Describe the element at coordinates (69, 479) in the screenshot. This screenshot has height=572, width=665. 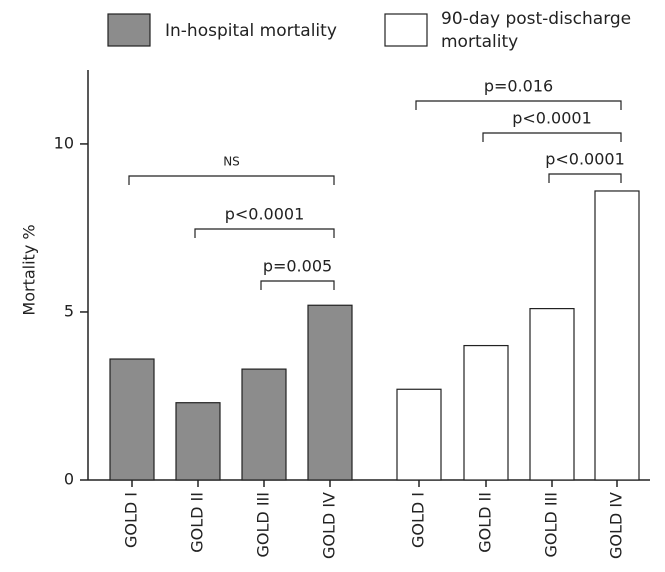
I see `y-tick-label: 0` at that location.